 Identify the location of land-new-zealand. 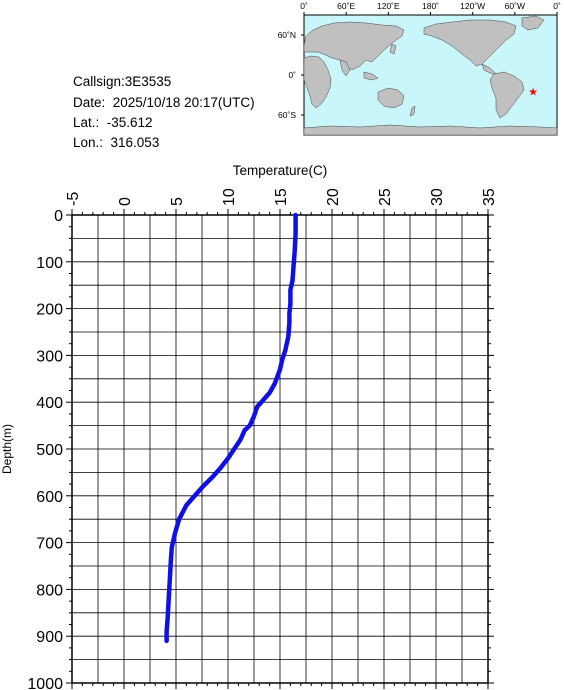
(412, 111).